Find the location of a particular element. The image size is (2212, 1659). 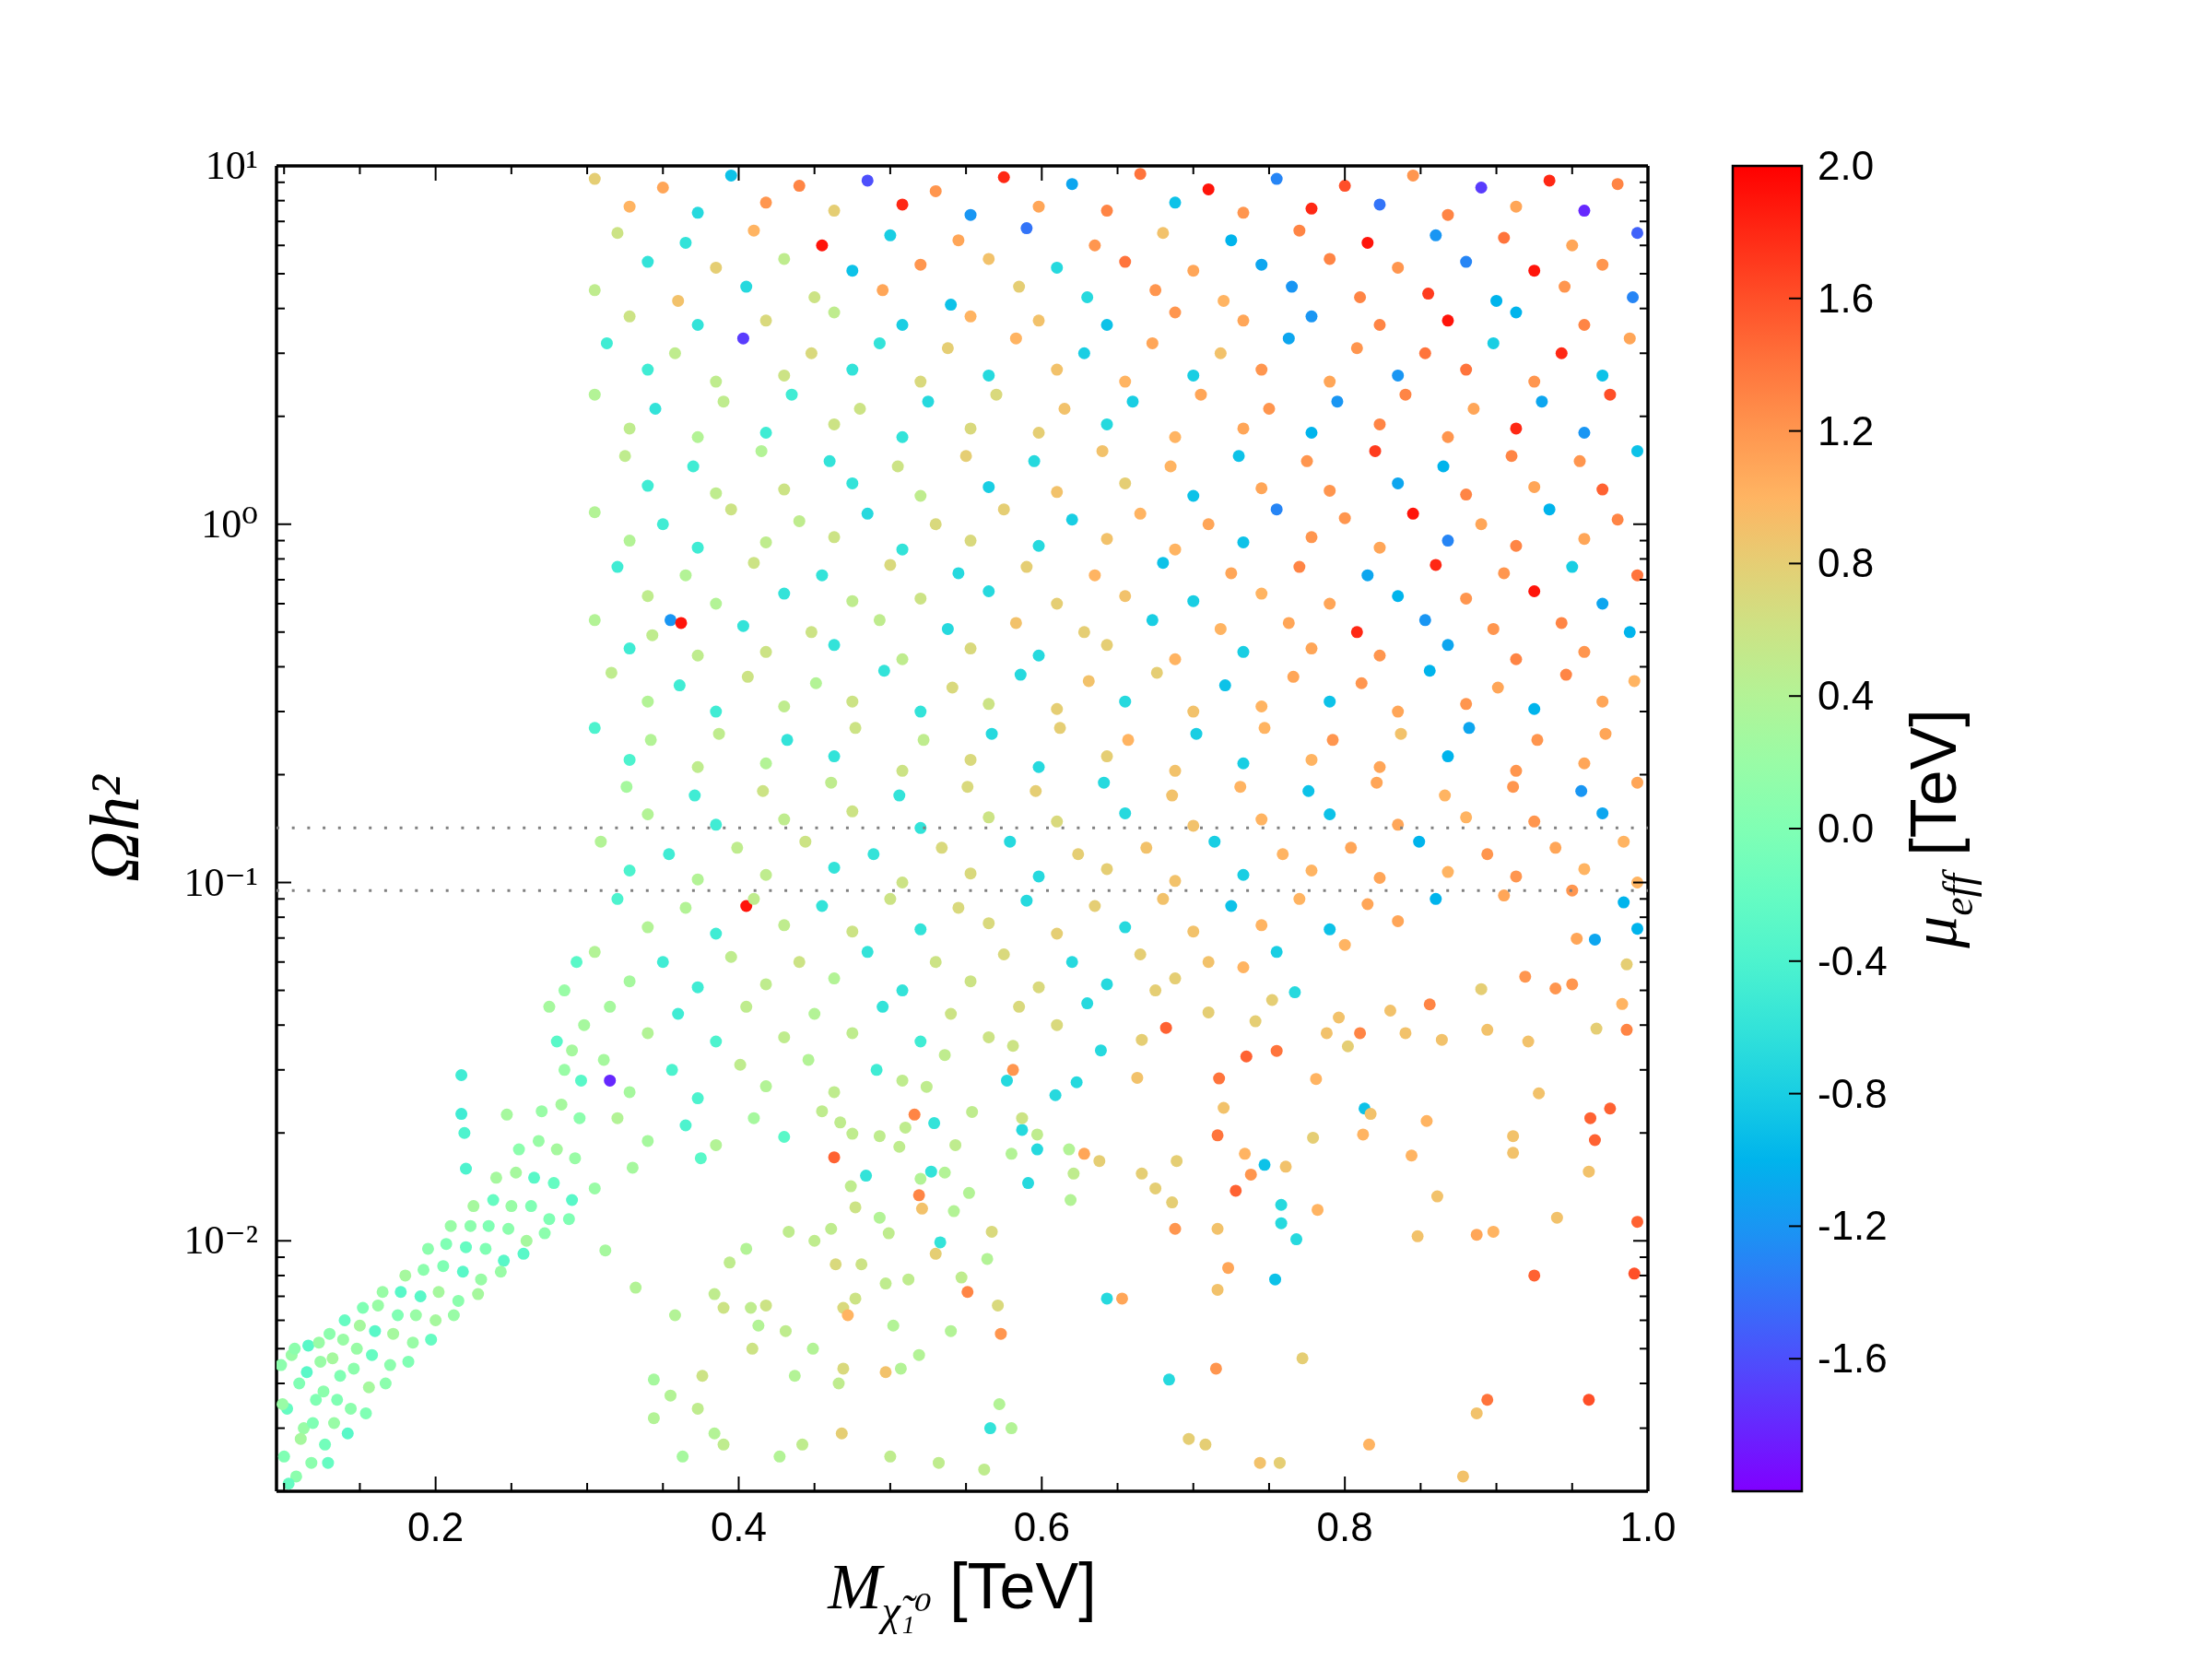

x-tick-label: 0.4 is located at coordinates (739, 1526).